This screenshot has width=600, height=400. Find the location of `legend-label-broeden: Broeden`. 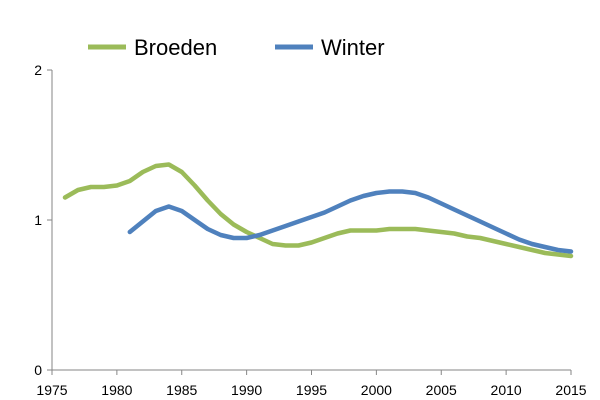

legend-label-broeden: Broeden is located at coordinates (175, 47).